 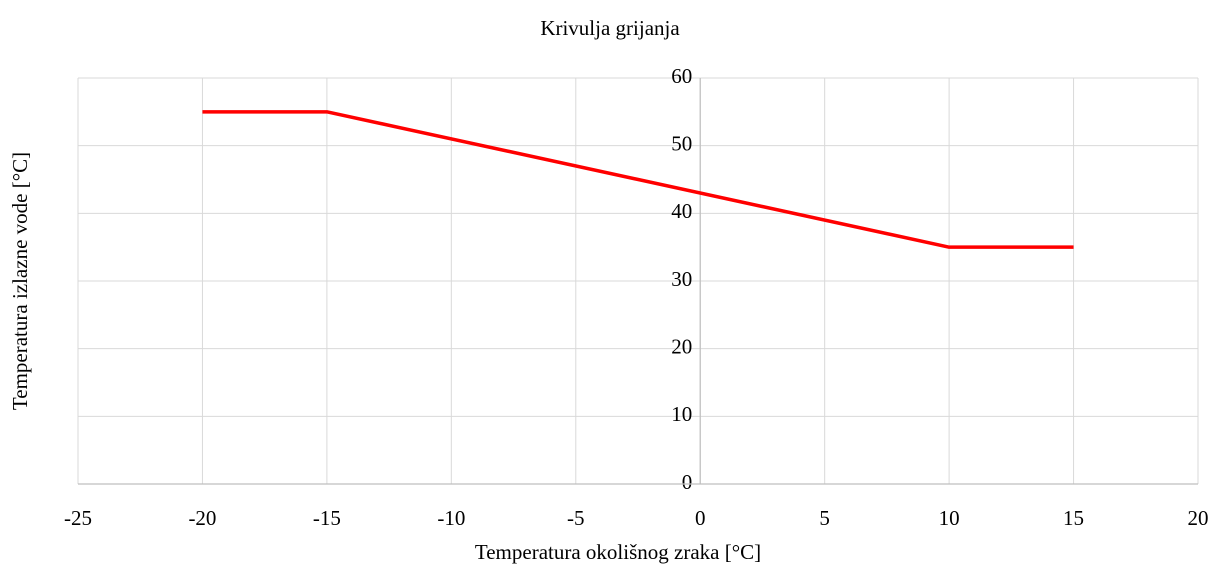 I want to click on x-tick-label: -15, so click(x=327, y=518).